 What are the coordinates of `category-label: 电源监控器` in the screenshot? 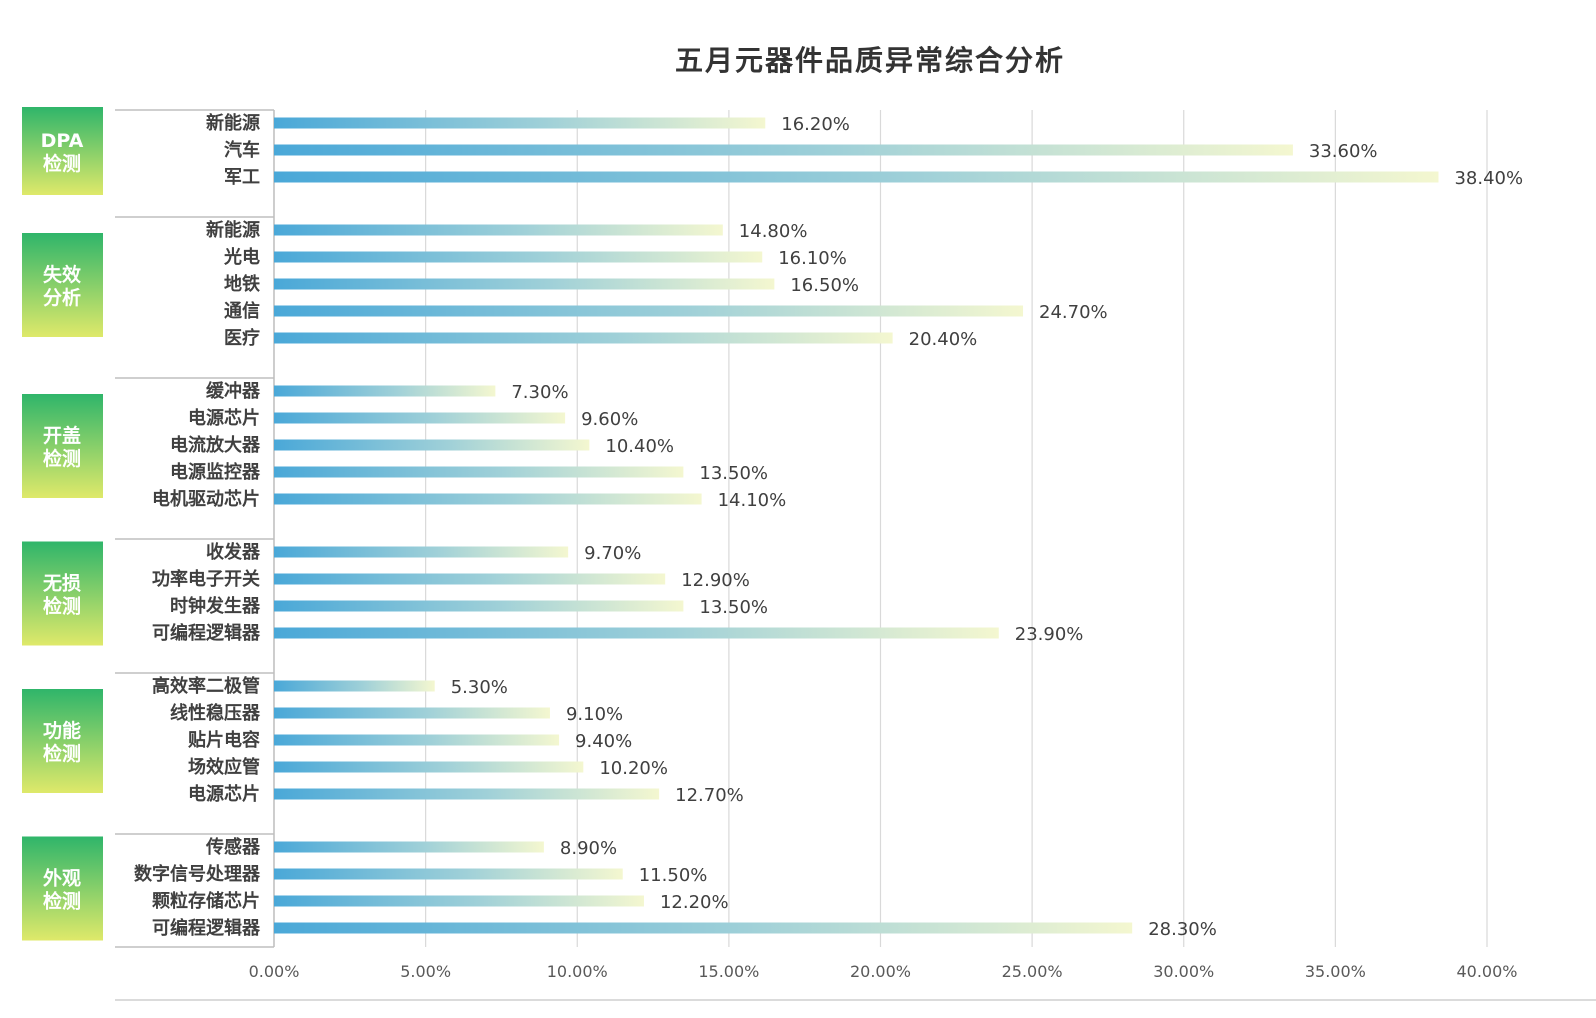 It's located at (215, 472).